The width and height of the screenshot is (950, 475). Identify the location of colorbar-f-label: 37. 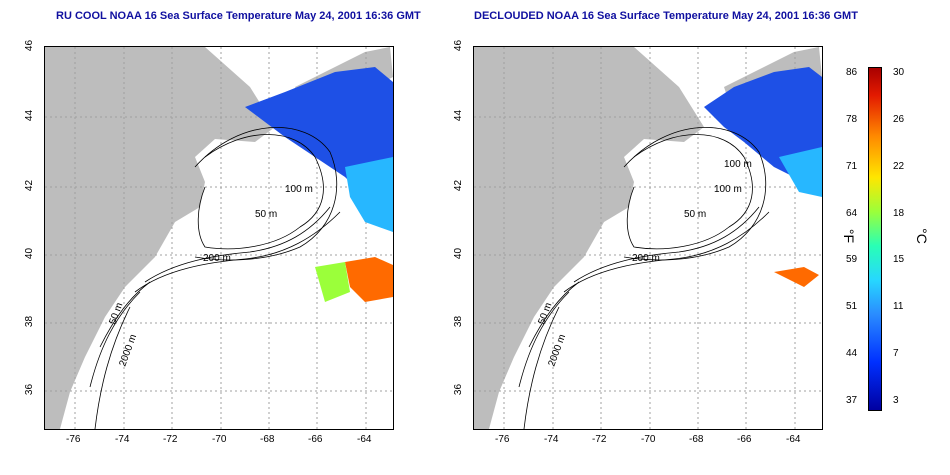
(852, 400).